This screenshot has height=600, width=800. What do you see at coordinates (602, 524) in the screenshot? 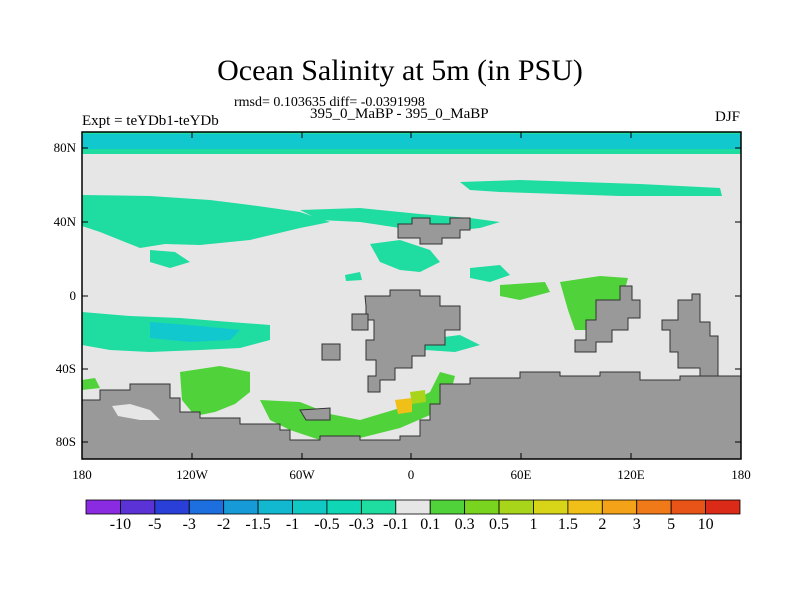
I see `colorbar-label: 2` at bounding box center [602, 524].